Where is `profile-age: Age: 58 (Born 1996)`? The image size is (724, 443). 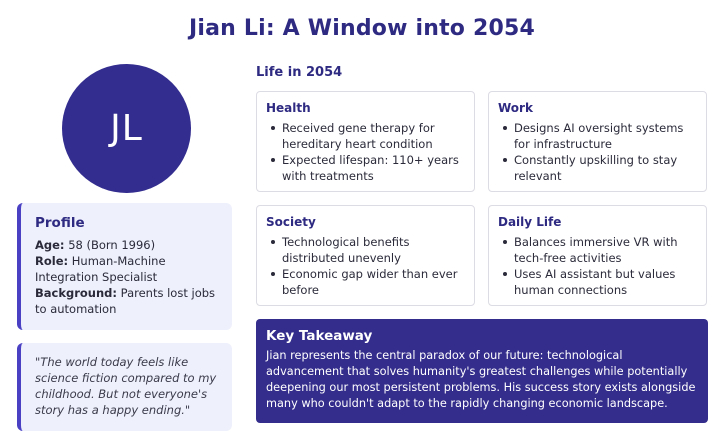
profile-age: Age: 58 (Born 1996) is located at coordinates (127, 245).